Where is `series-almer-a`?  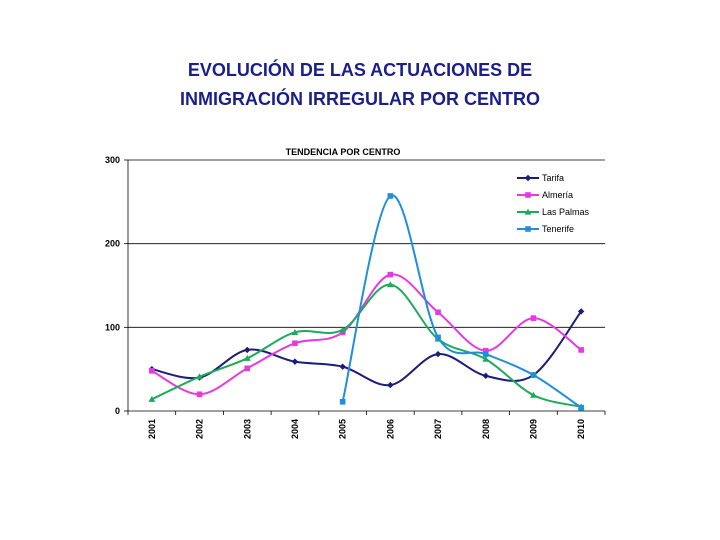 series-almer-a is located at coordinates (366, 334).